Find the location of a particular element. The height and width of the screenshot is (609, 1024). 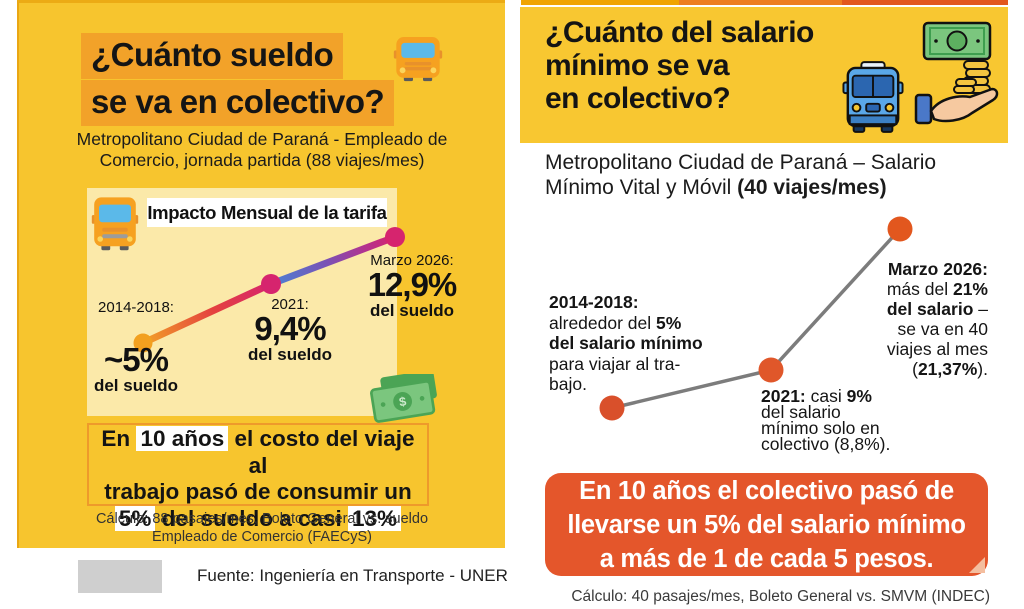

highlighted-text: 13% is located at coordinates (375, 518).